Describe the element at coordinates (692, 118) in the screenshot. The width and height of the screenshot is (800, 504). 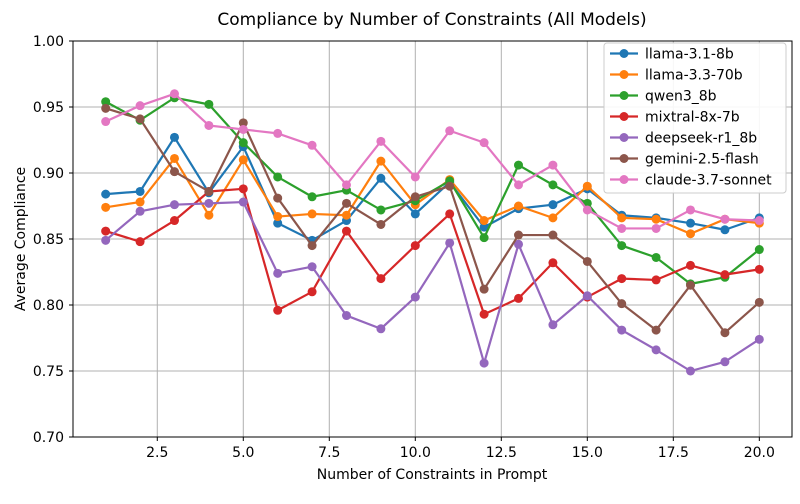
I see `legend-label-mixtral-8x-7b: mixtral-8x-7b` at that location.